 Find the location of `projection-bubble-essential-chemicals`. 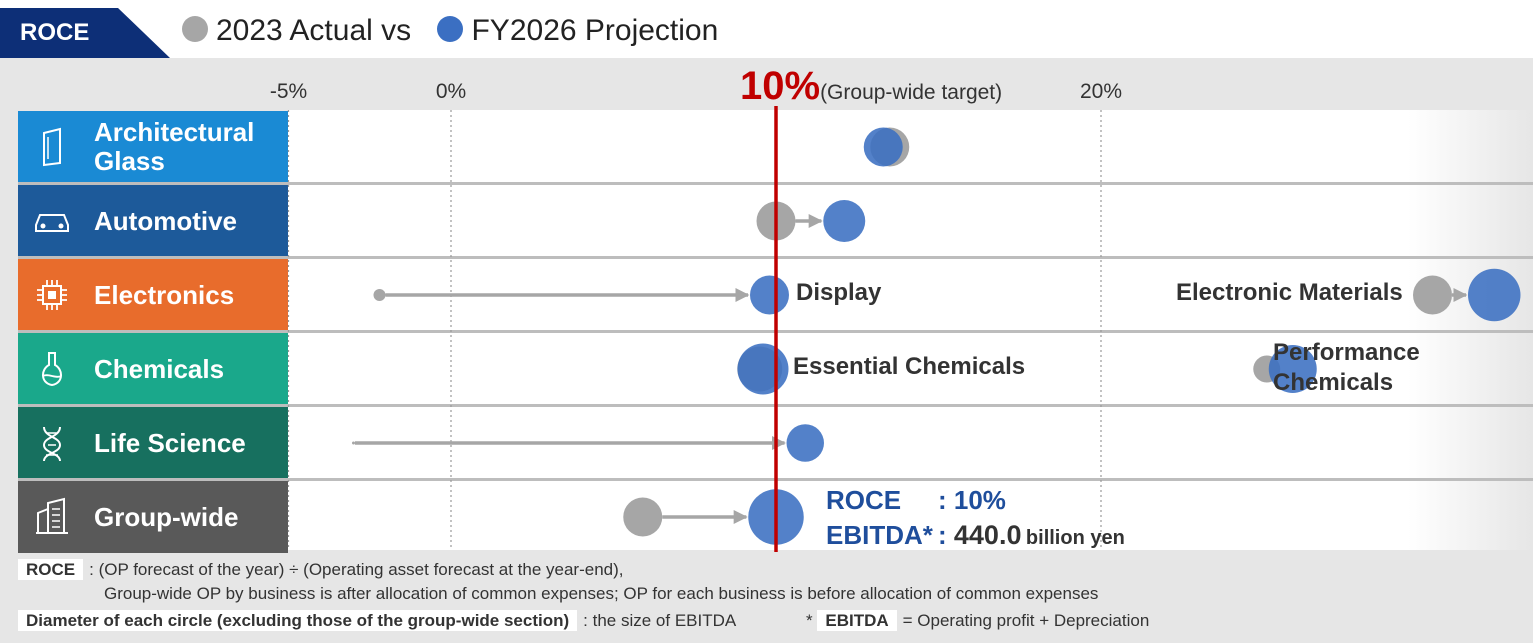

projection-bubble-essential-chemicals is located at coordinates (763, 369).